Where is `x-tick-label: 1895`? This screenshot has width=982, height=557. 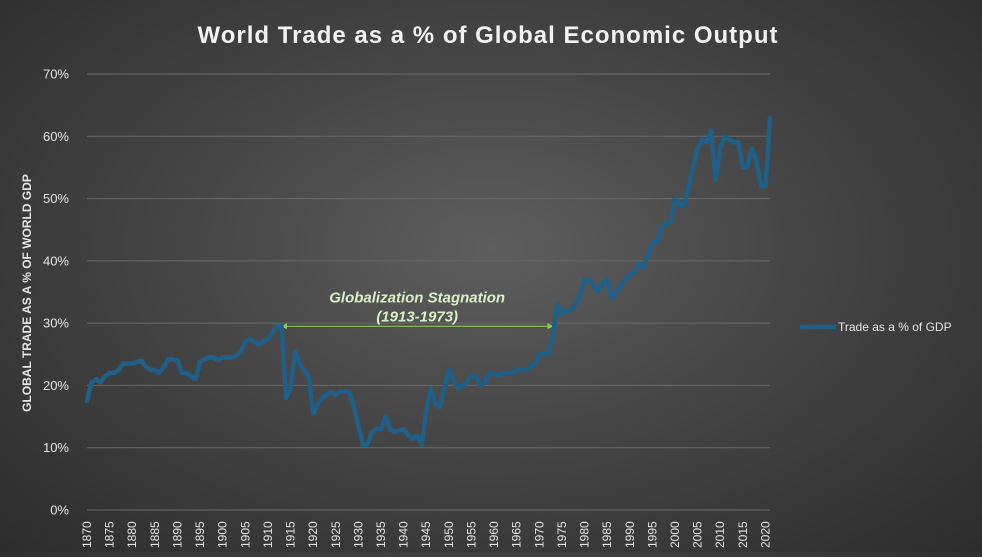
x-tick-label: 1895 is located at coordinates (200, 534).